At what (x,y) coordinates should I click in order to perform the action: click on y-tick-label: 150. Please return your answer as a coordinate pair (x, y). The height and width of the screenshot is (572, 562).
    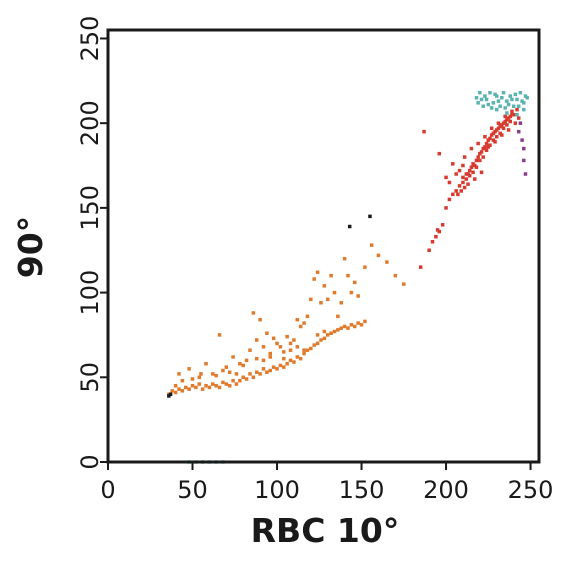
    Looking at the image, I should click on (90, 208).